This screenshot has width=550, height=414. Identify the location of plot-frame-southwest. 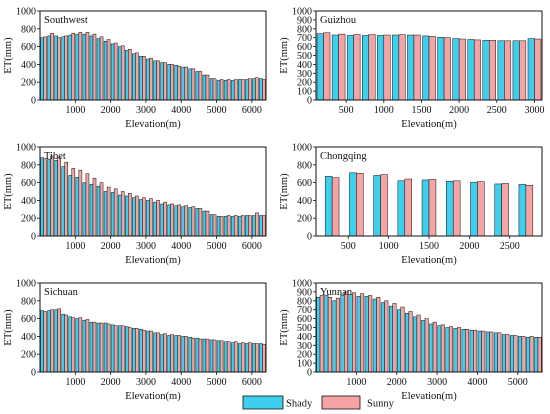
(153, 55).